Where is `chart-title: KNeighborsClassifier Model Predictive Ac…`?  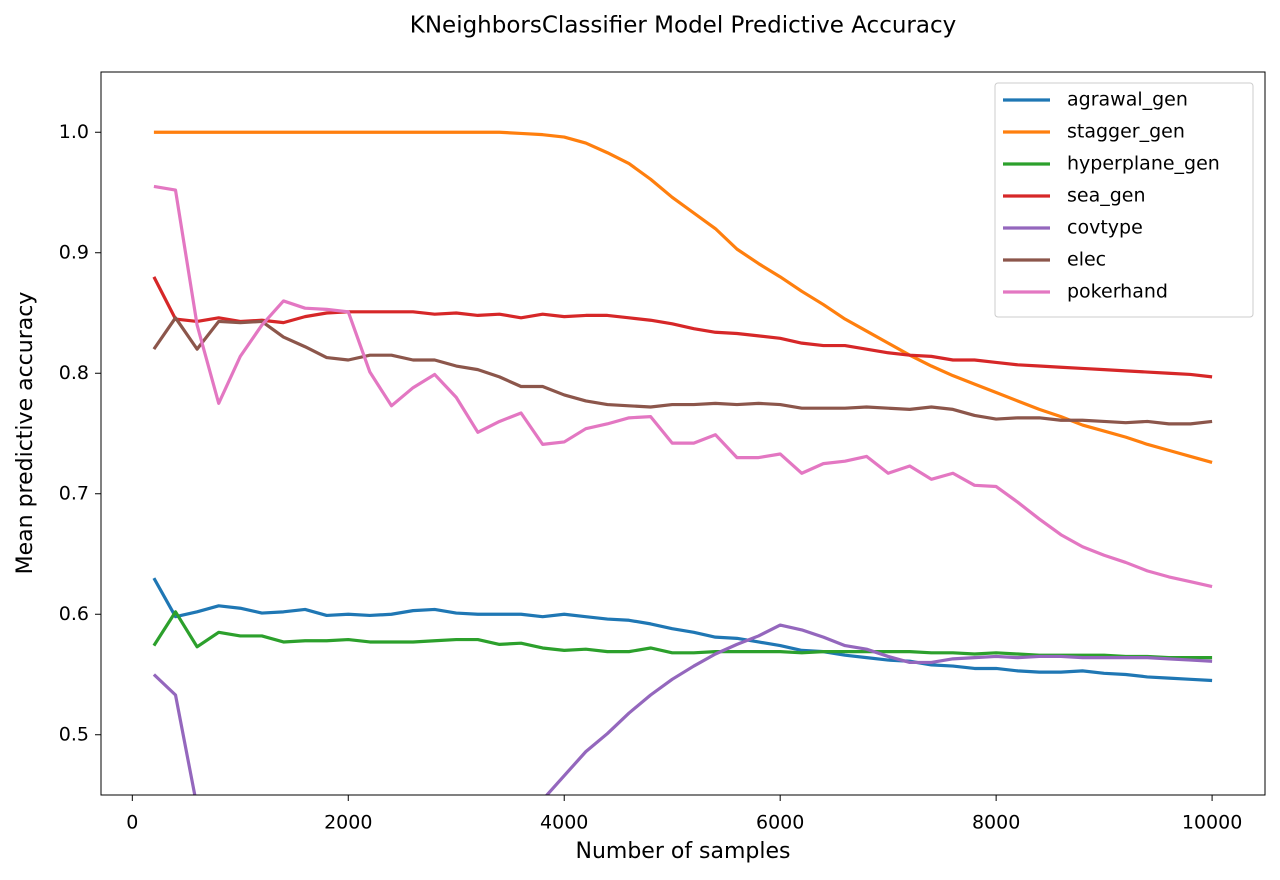
chart-title: KNeighborsClassifier Model Predictive Ac… is located at coordinates (683, 26).